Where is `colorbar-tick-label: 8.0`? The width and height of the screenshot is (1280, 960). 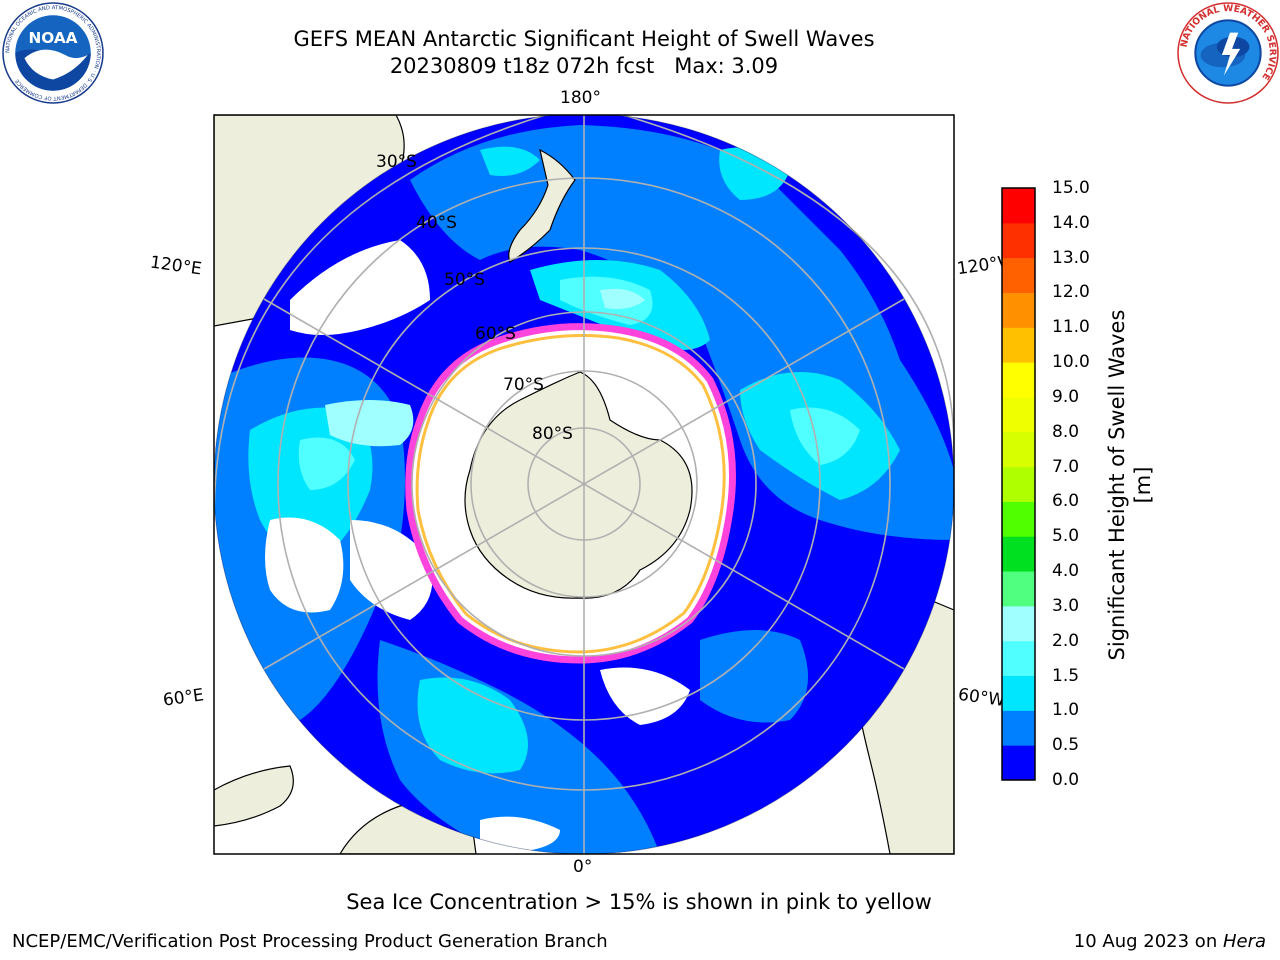
colorbar-tick-label: 8.0 is located at coordinates (1066, 431).